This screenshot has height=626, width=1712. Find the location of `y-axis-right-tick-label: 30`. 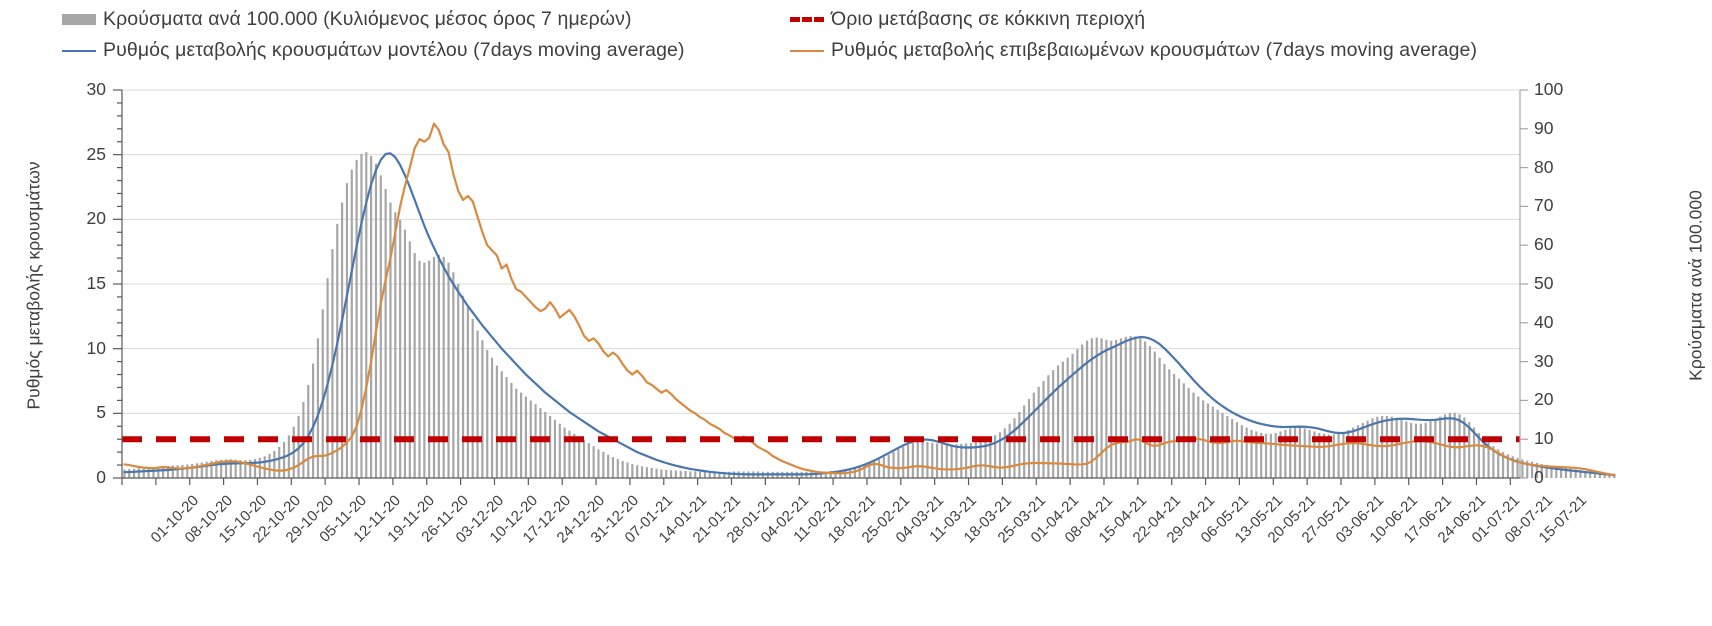

y-axis-right-tick-label: 30 is located at coordinates (1544, 360).